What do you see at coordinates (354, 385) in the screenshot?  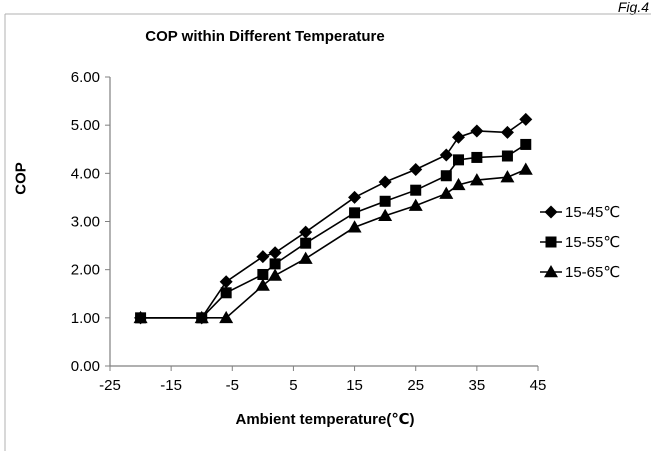 I see `x-tick-label: 15` at bounding box center [354, 385].